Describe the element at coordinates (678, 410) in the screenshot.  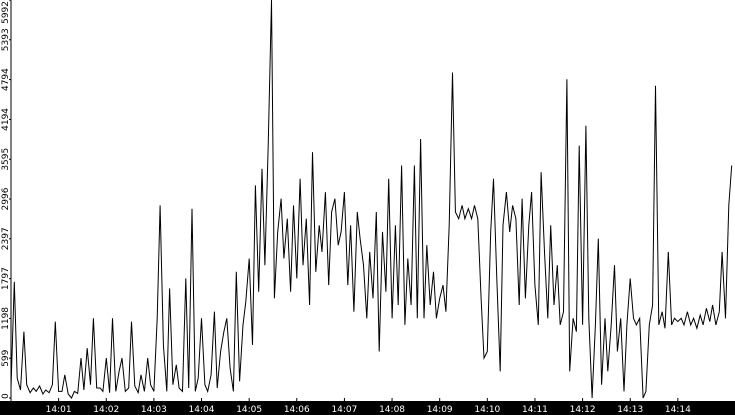
I see `x-tick-label: 14:14` at that location.